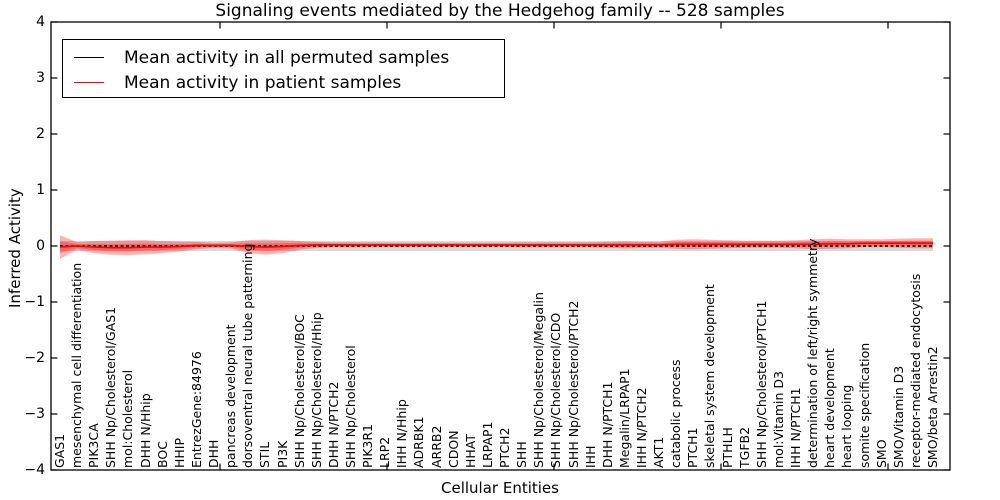 This screenshot has height=500, width=1000. What do you see at coordinates (659, 452) in the screenshot?
I see `x-tick-label: AKT1` at bounding box center [659, 452].